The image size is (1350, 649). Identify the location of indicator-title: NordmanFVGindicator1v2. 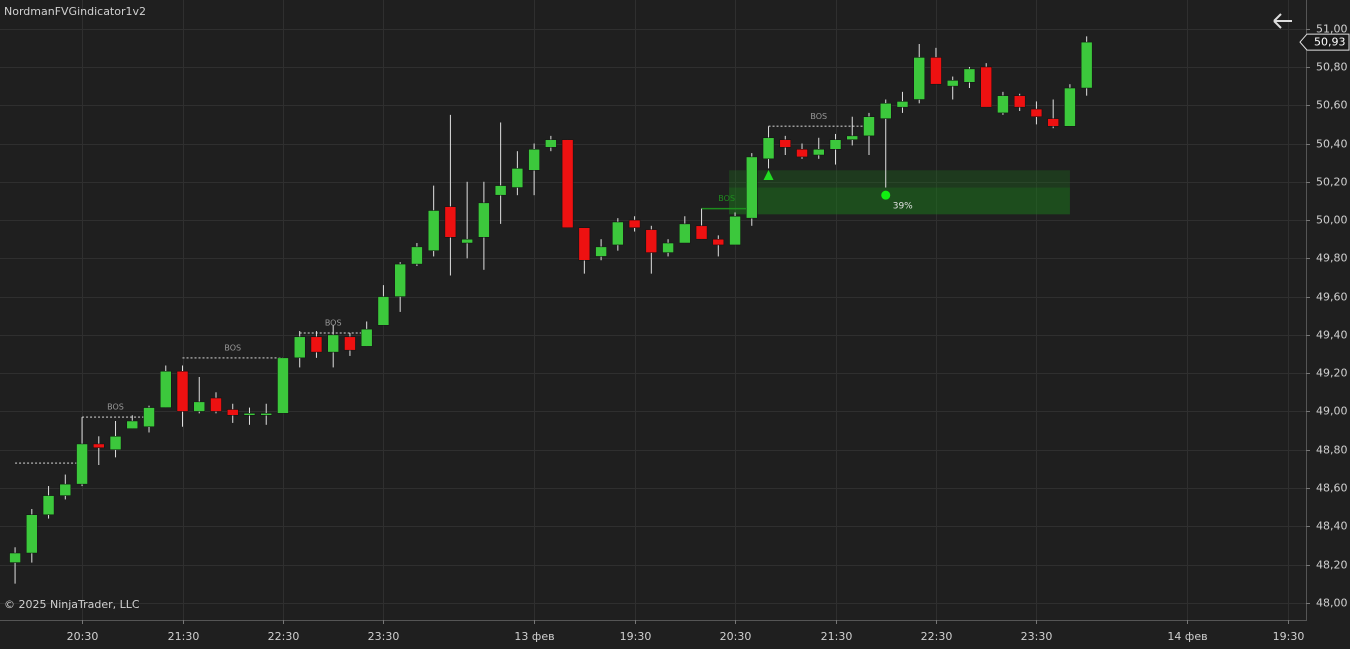
(75, 11).